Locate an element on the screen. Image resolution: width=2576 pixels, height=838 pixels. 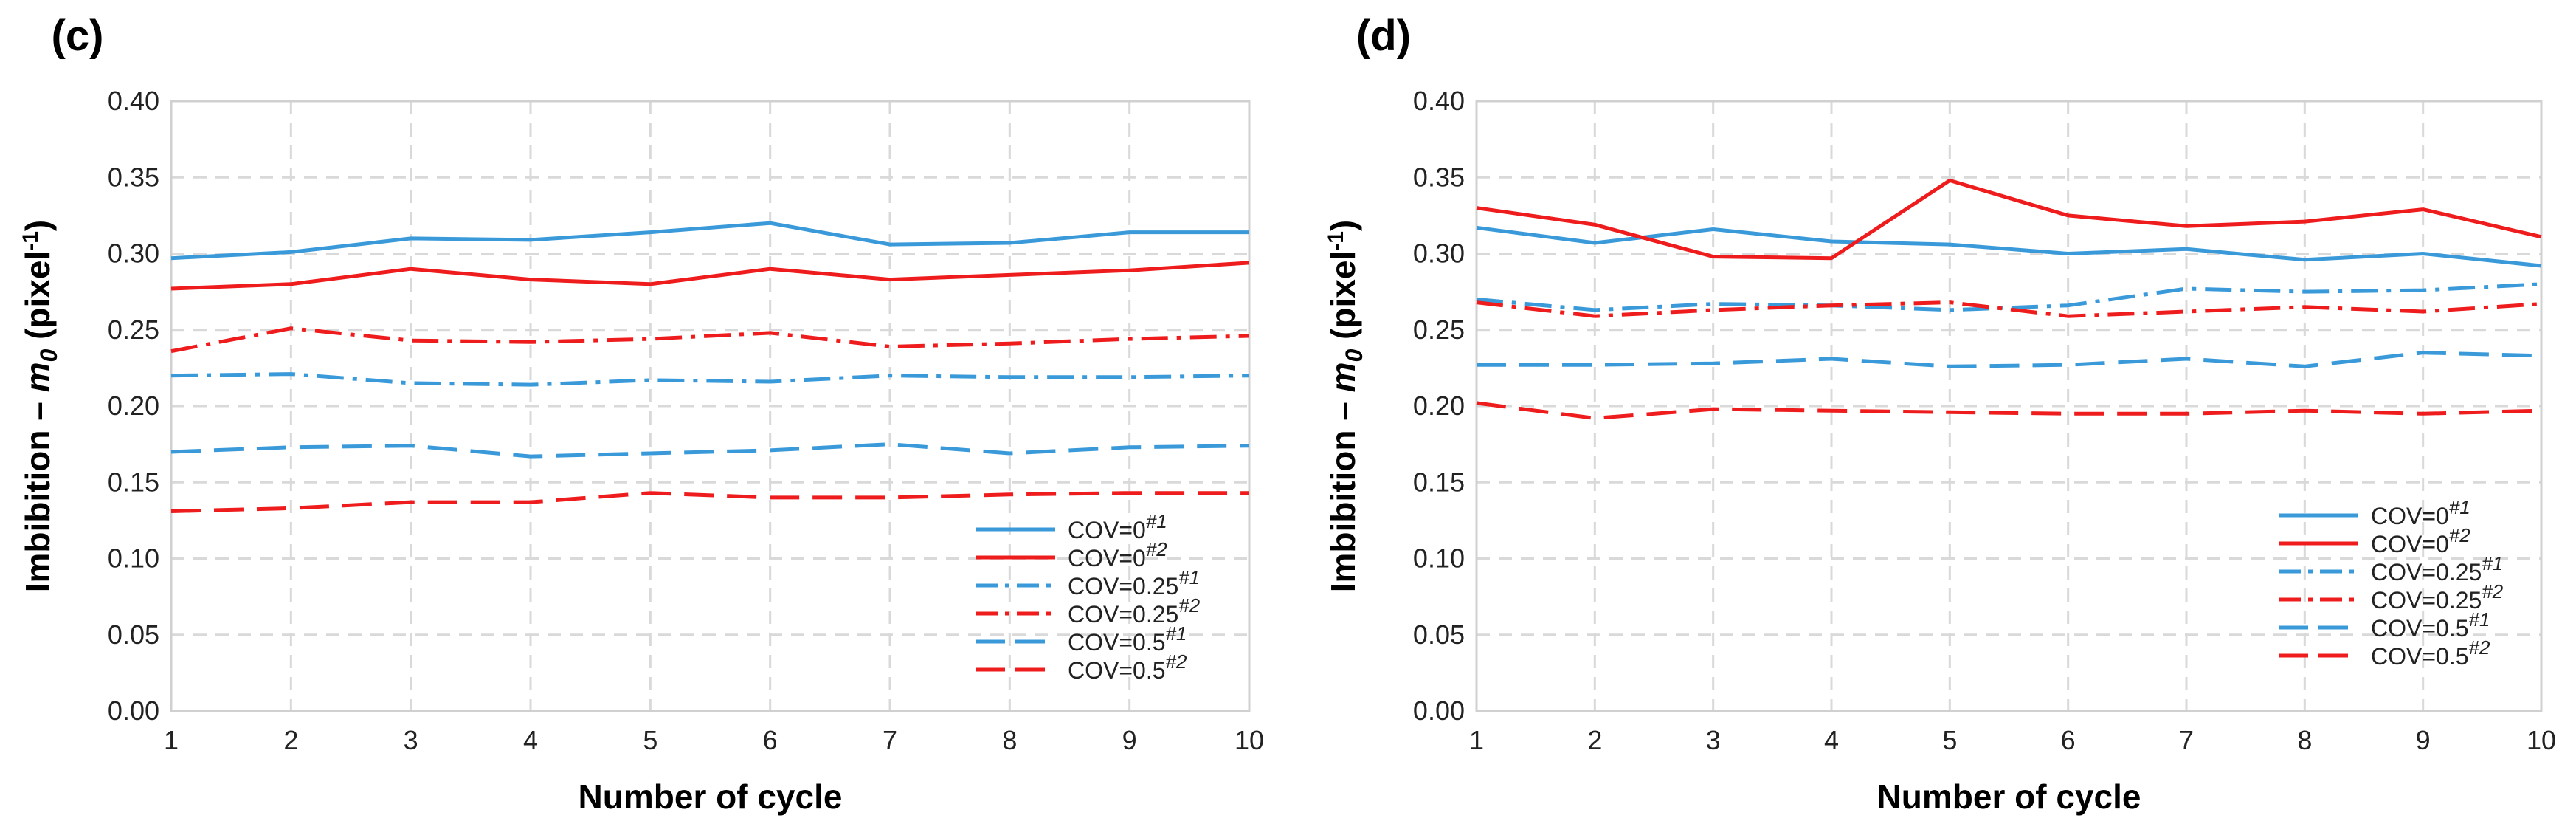
y-axis-title-part: (pixel is located at coordinates (37, 300).